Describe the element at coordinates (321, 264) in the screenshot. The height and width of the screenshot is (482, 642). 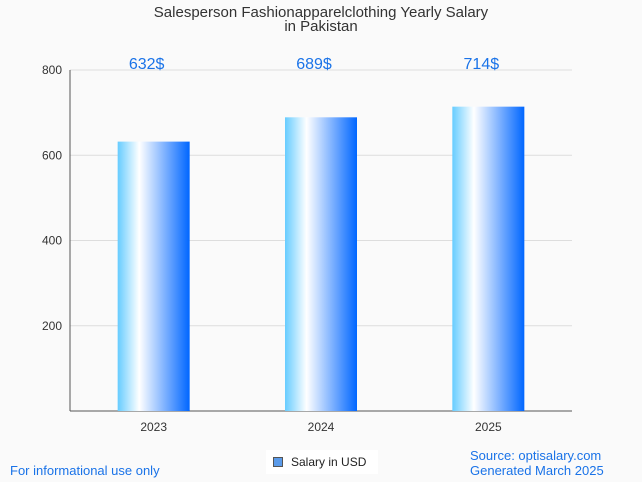
I see `bar-2024` at that location.